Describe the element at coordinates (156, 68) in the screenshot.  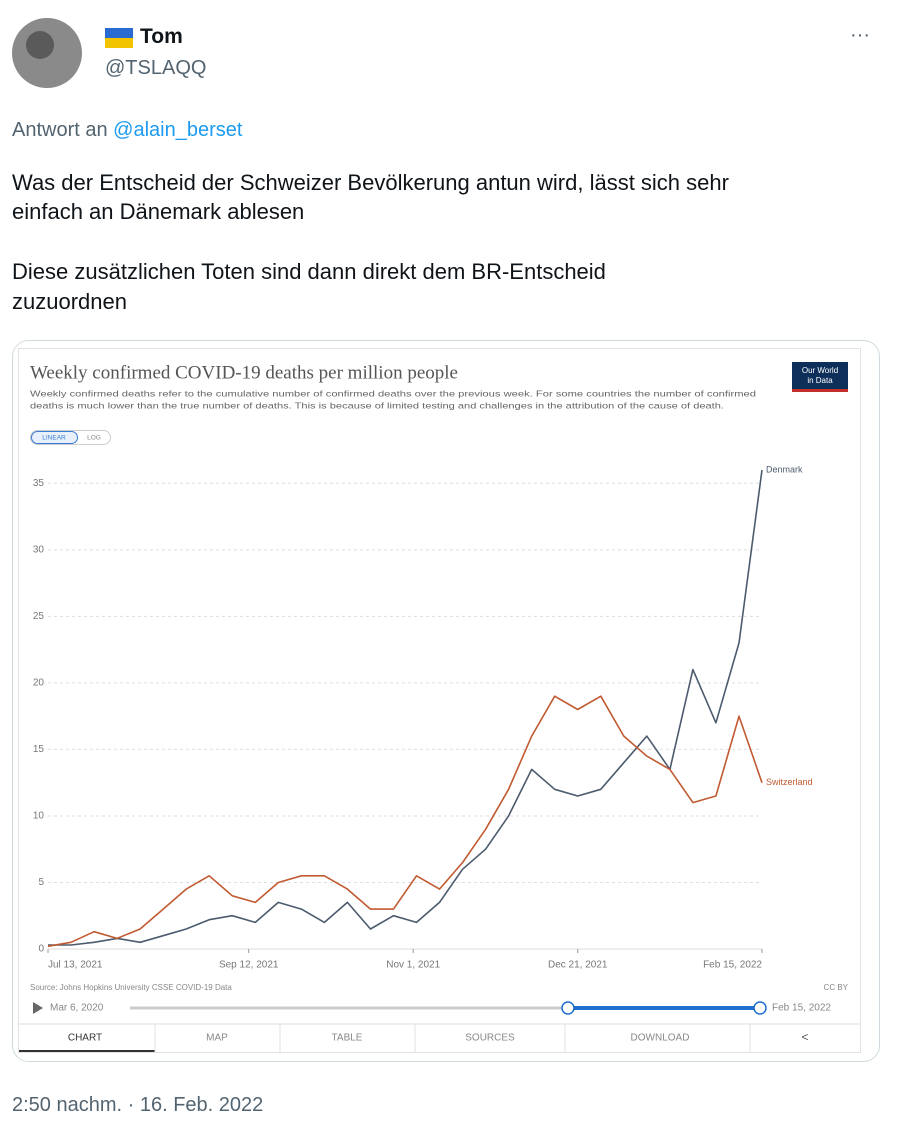
I see `handle: @TSLAQQ` at that location.